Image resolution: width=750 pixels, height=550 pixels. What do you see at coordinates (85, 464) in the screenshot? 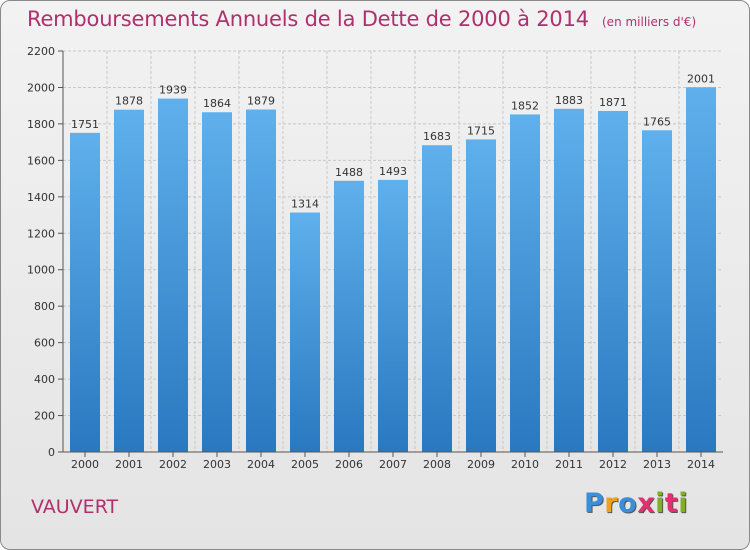
I see `x-tick-label: 2000` at bounding box center [85, 464].